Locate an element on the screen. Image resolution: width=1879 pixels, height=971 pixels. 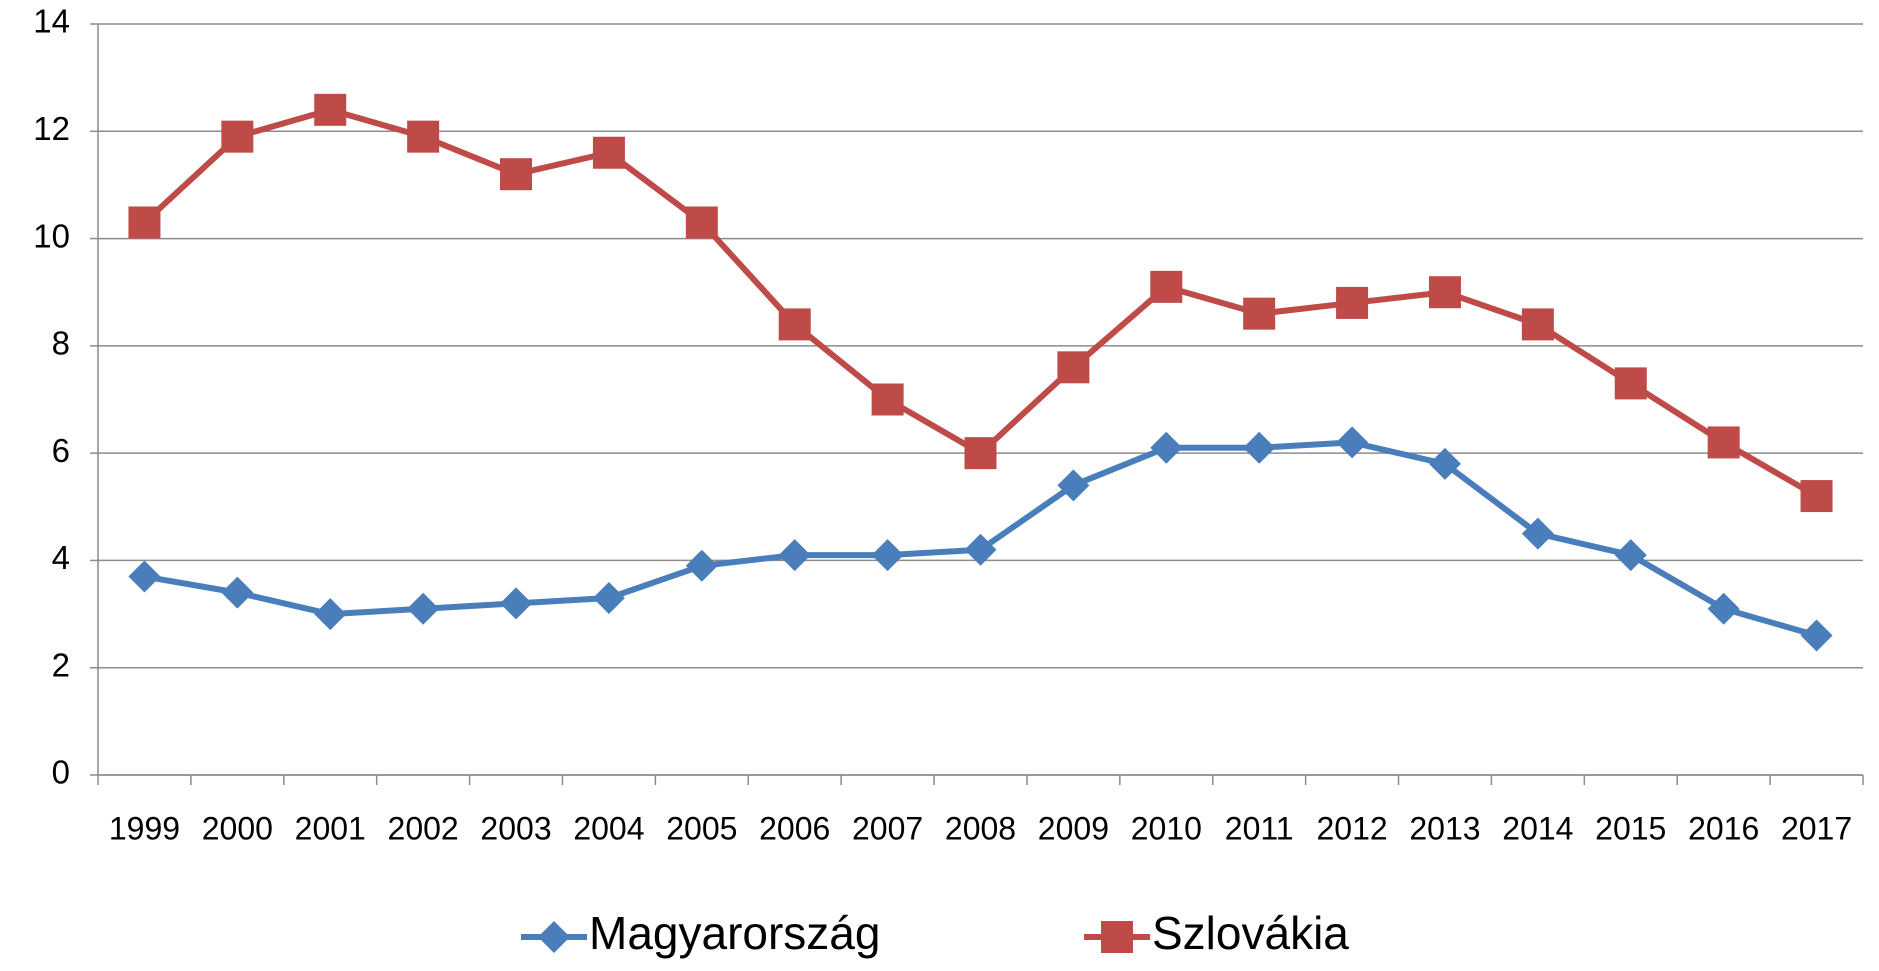
x-tick-label: 2003 is located at coordinates (515, 828).